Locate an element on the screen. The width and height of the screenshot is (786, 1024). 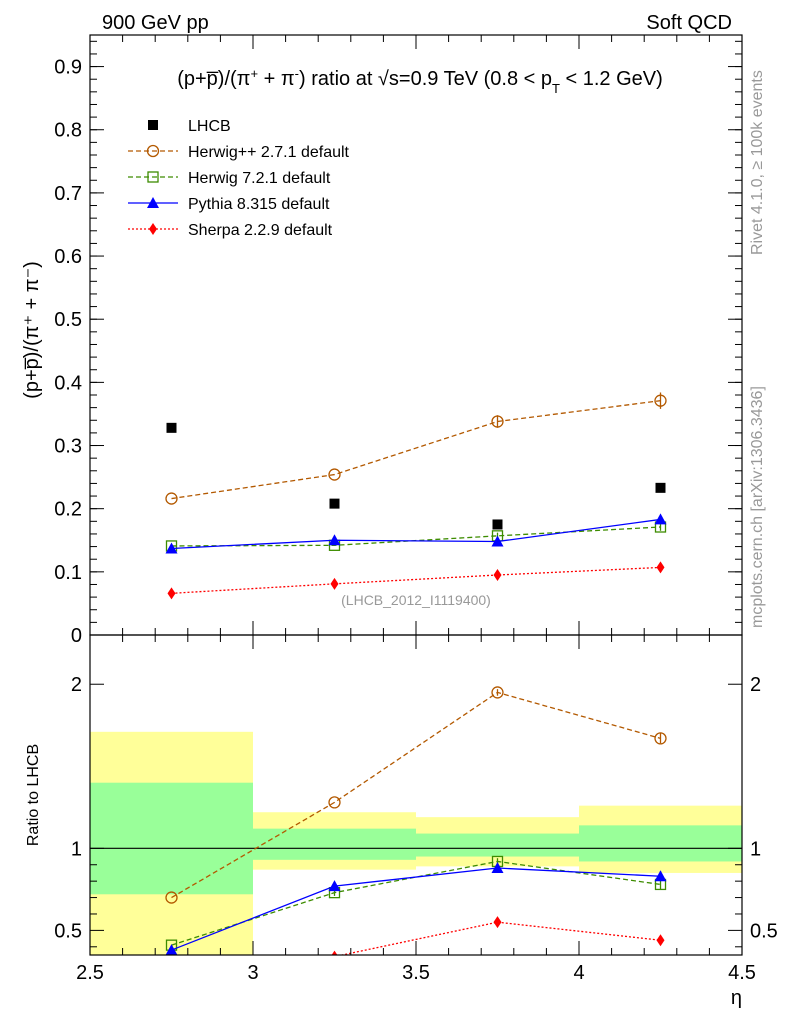
ratio-series-herwigpp is located at coordinates (416, 795).